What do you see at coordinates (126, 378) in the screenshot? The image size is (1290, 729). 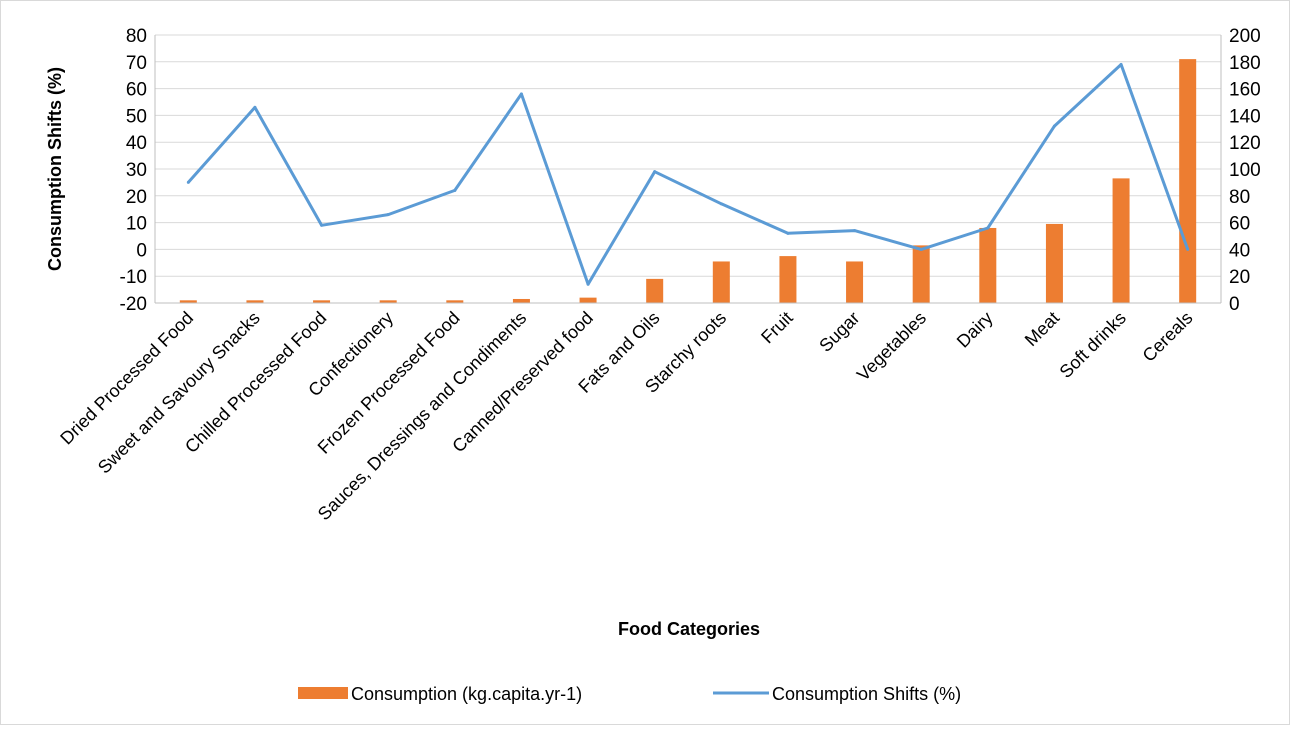 I see `category-label: Dried Processed Food` at bounding box center [126, 378].